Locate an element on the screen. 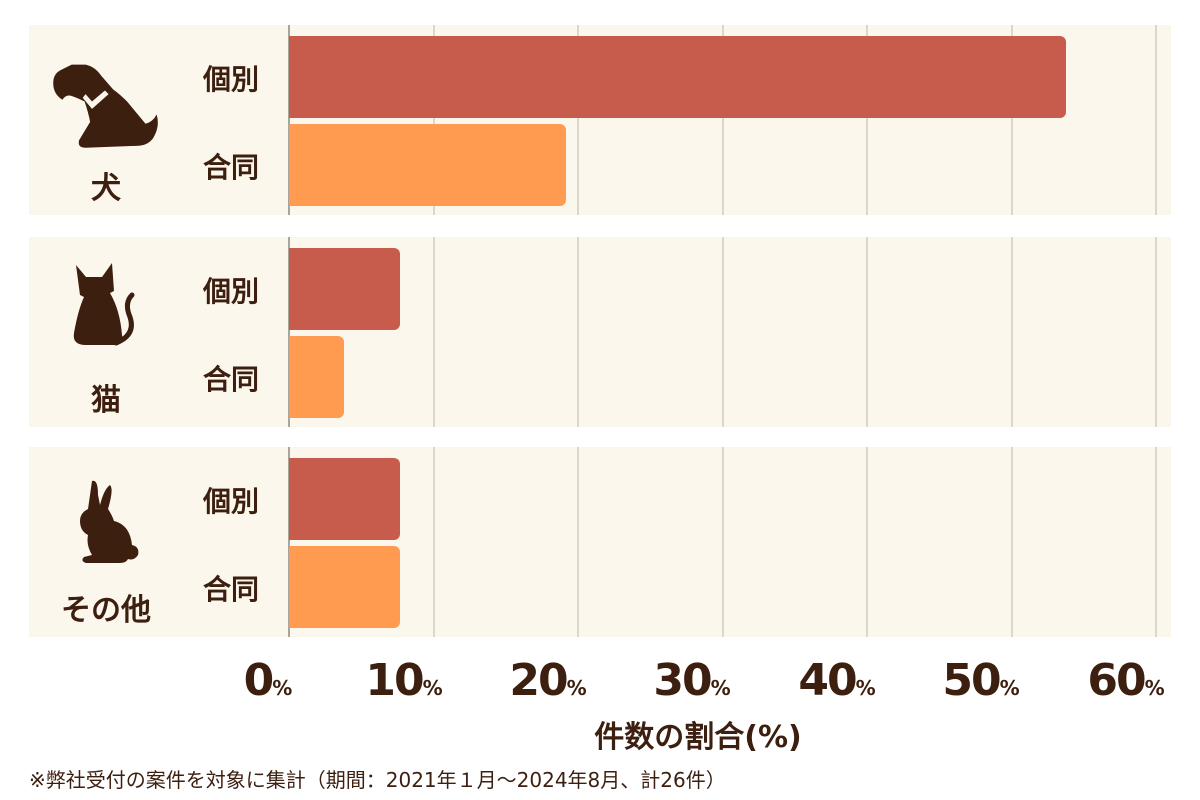 The width and height of the screenshot is (1200, 800). tick-0: 0% is located at coordinates (268, 680).